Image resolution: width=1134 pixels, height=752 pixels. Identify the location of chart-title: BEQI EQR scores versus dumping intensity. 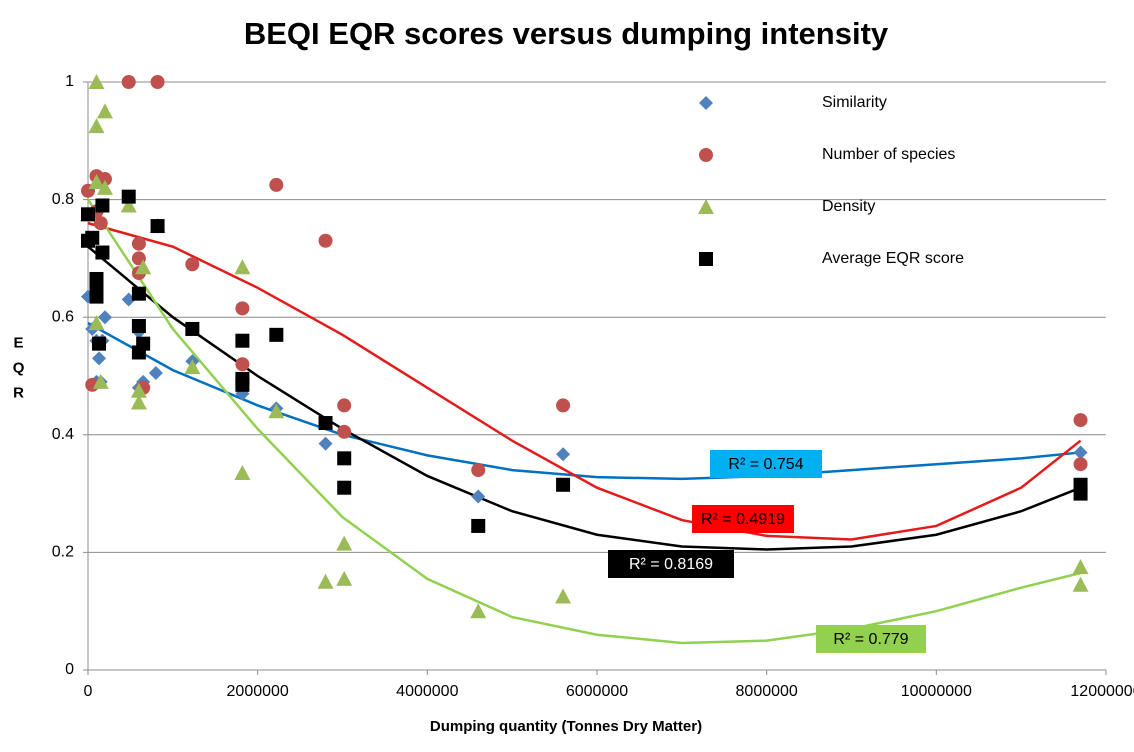
(566, 33).